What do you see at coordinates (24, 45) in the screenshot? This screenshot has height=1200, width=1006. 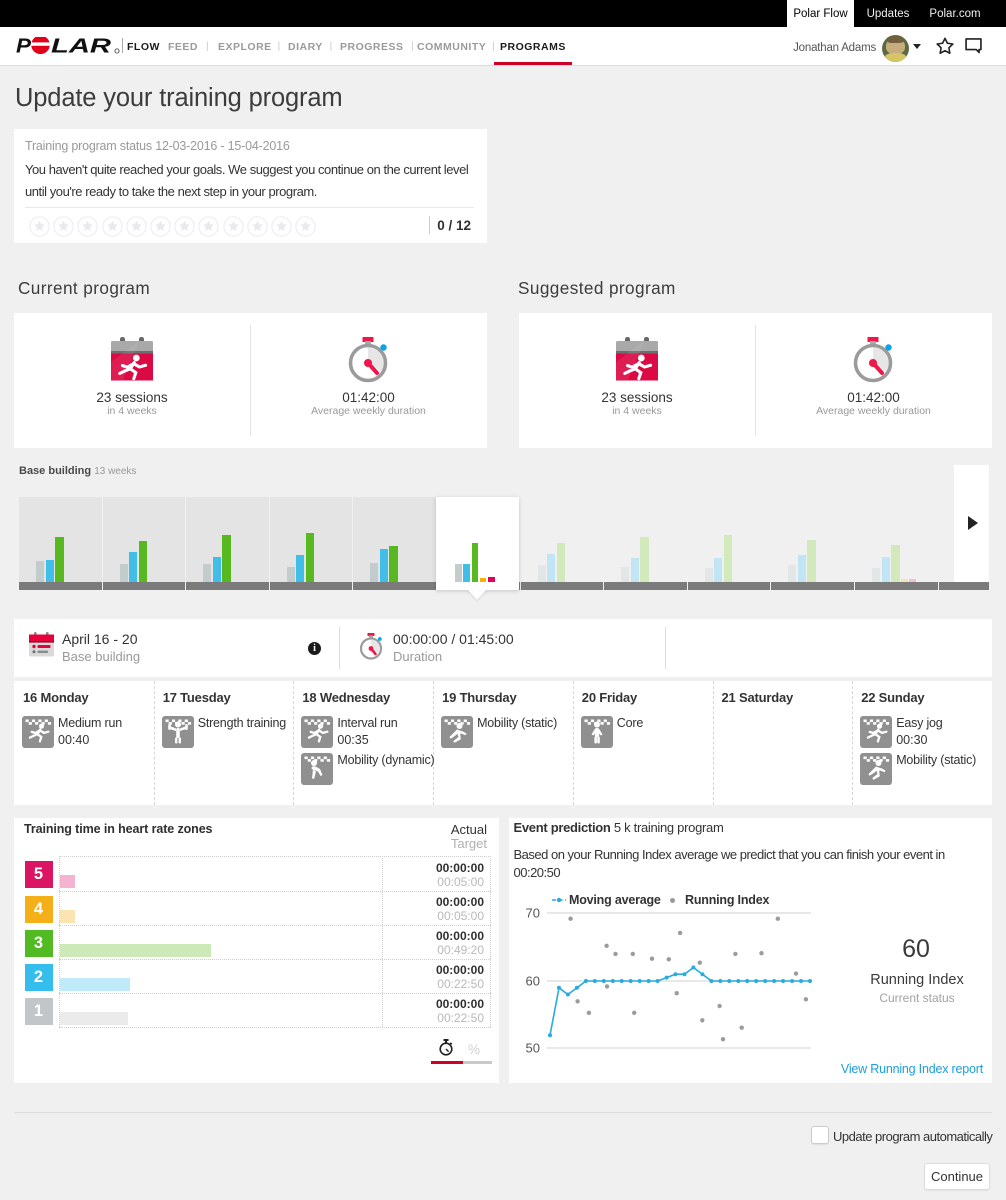 I see `svg-text: P` at bounding box center [24, 45].